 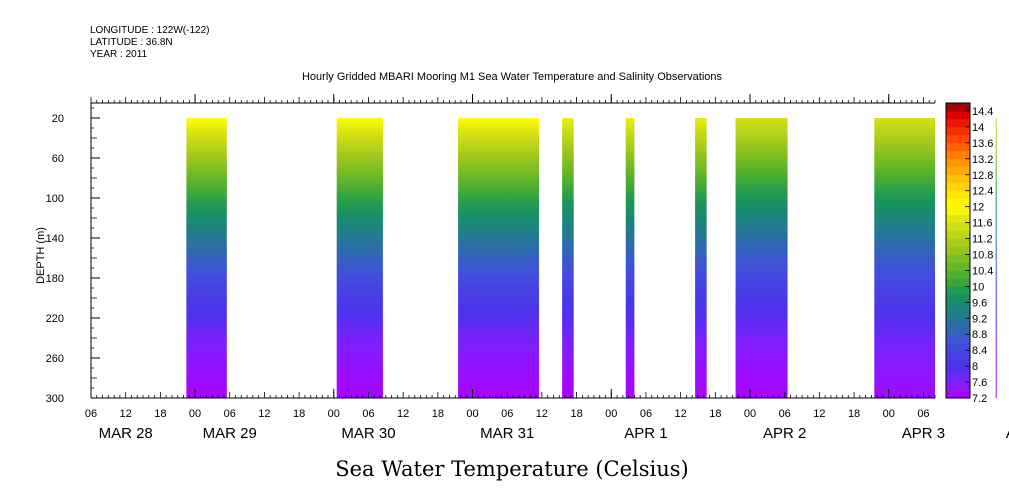 I want to click on colorbar-tick-label: 8.4, so click(x=979, y=351).